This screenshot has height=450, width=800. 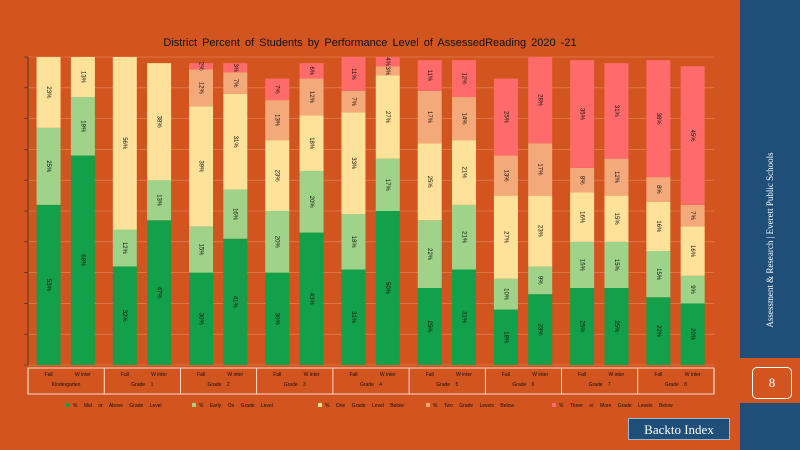 I want to click on data-label: 22%, so click(x=429, y=254).